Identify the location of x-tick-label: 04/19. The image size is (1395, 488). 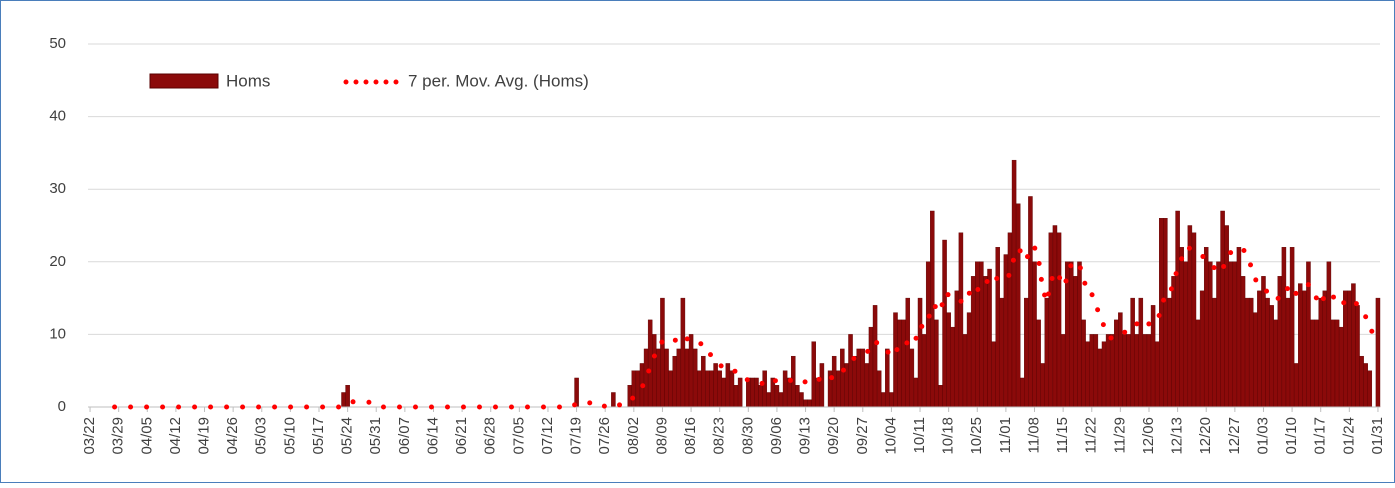
(203, 436).